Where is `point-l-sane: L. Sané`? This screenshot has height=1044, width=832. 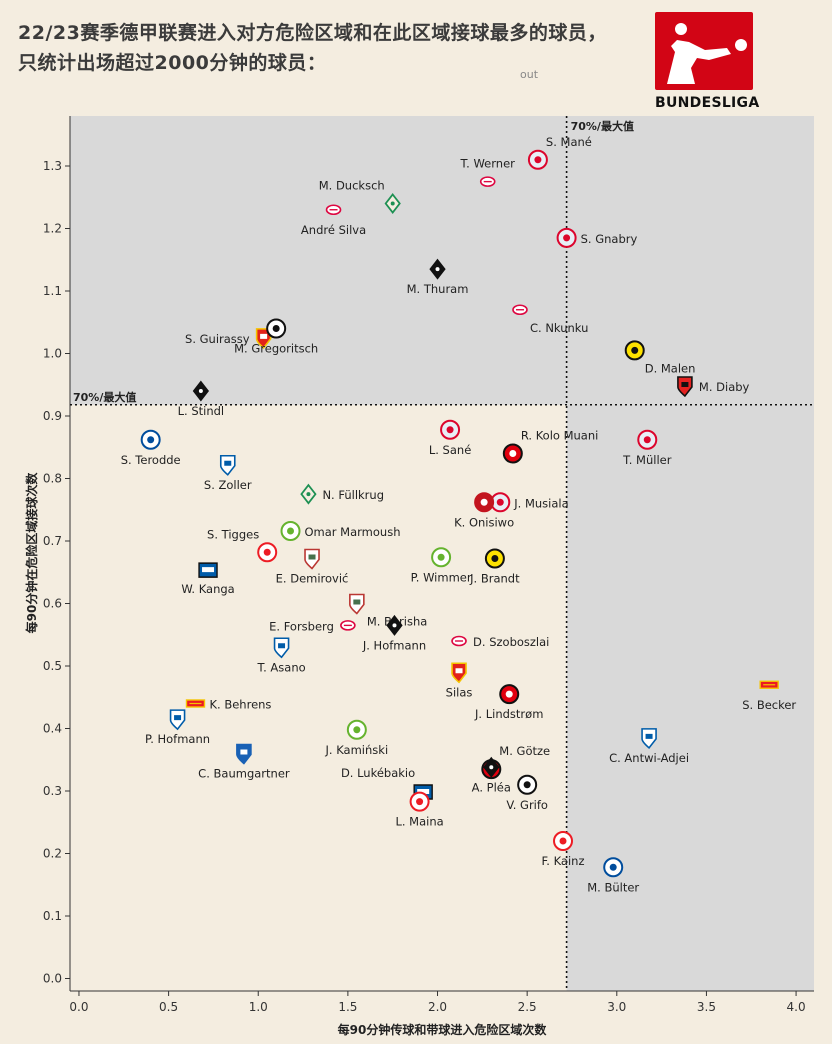
point-l-sane: L. Sané is located at coordinates (450, 438).